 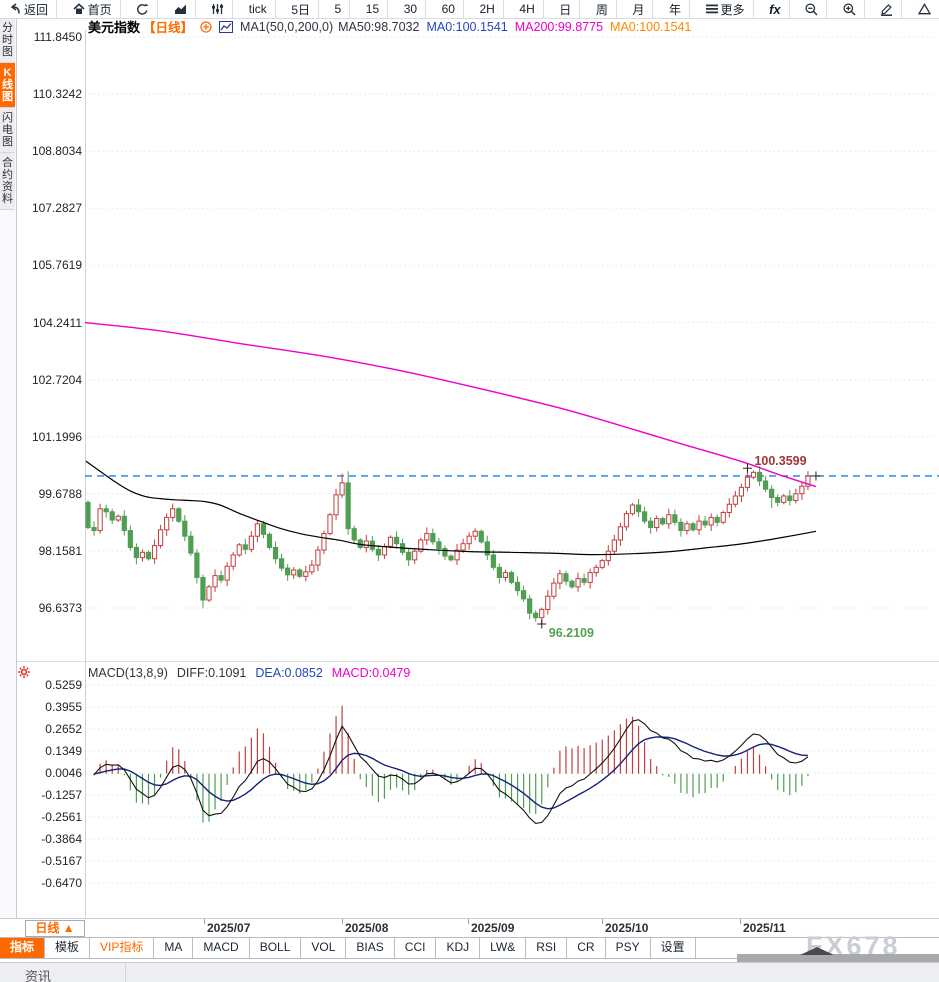 I want to click on macd-axis-label: -0.3864, so click(x=61, y=839).